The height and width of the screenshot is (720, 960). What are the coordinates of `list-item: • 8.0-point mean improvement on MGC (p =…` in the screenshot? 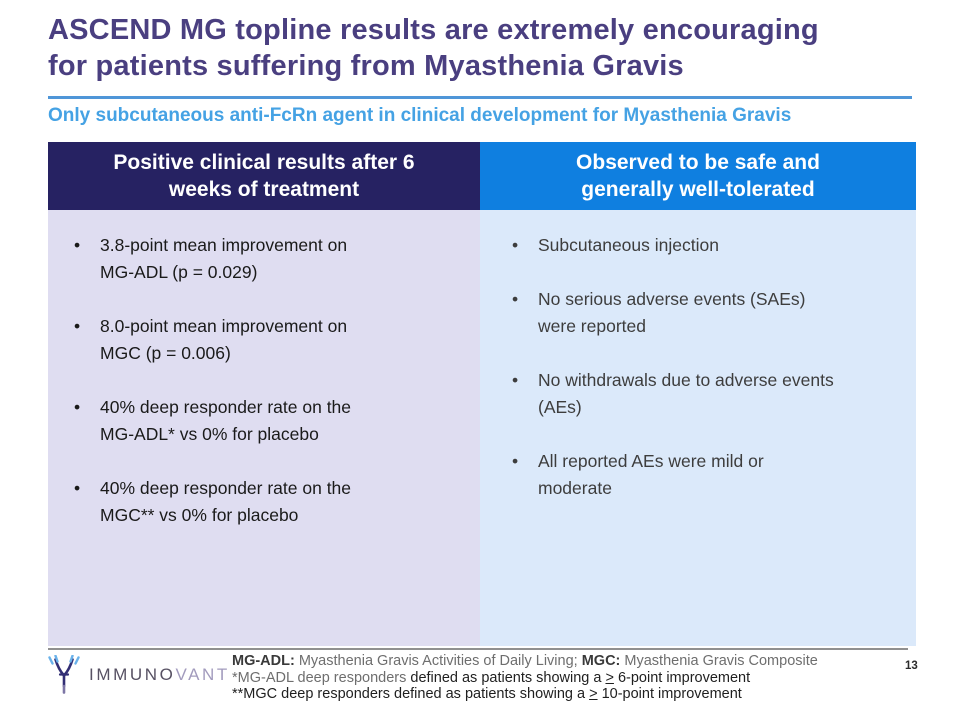 It's located at (277, 340).